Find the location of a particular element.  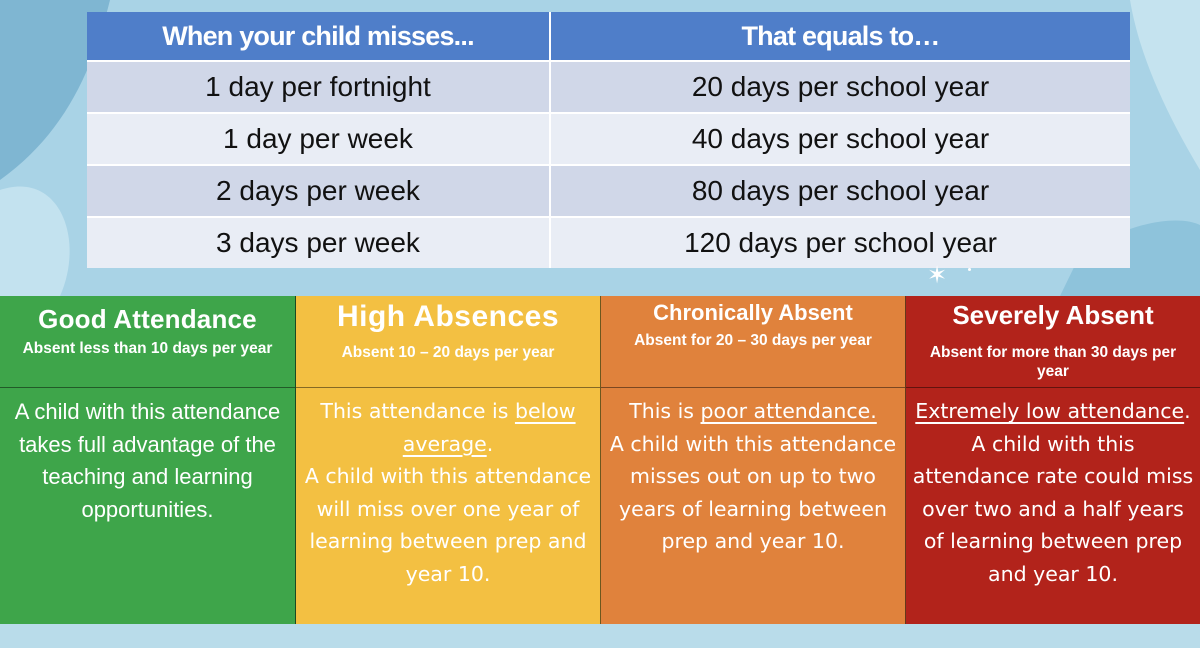

equals-cell: 80 days per school year is located at coordinates (840, 190).